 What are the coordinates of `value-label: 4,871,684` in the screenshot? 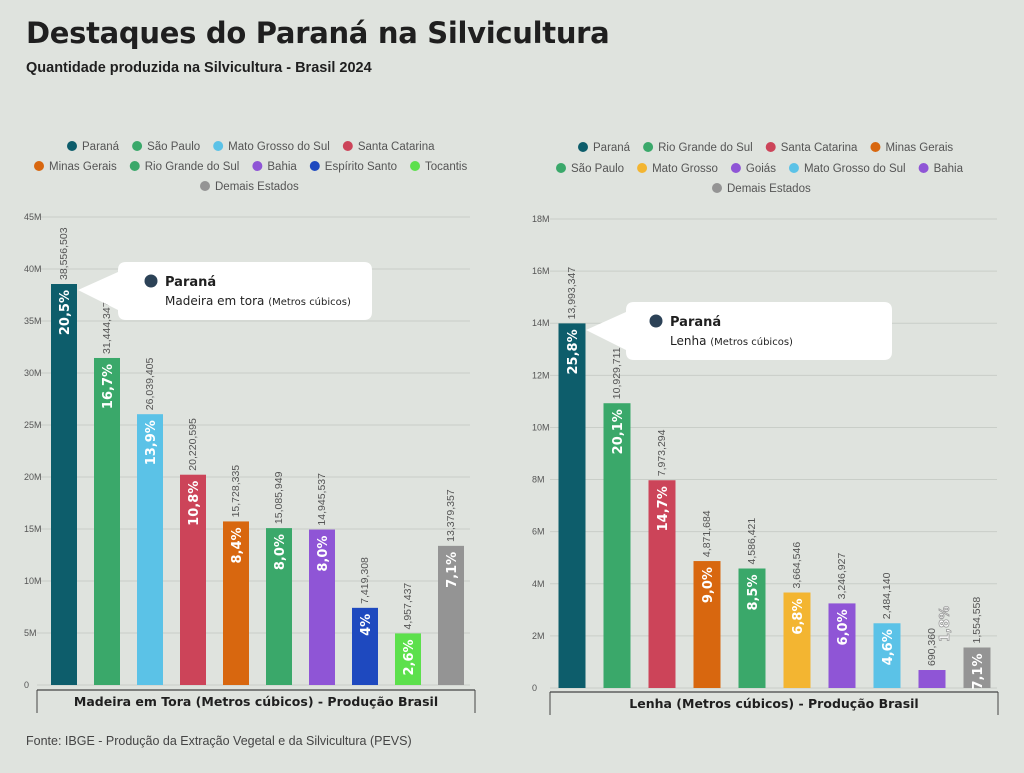 It's located at (707, 533).